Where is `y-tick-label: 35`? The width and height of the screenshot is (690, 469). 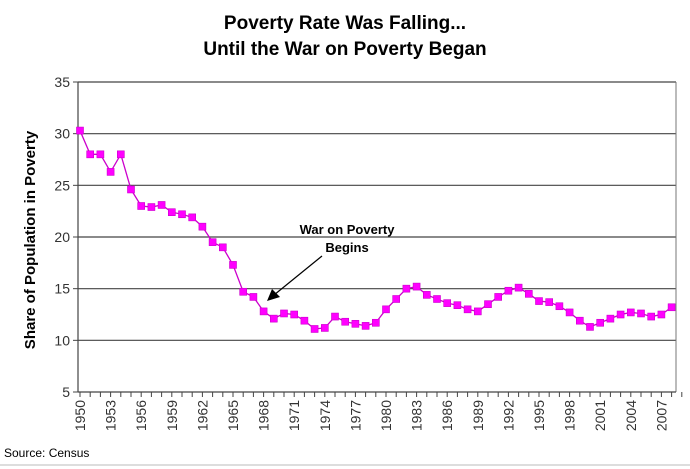
y-tick-label: 35 is located at coordinates (62, 82).